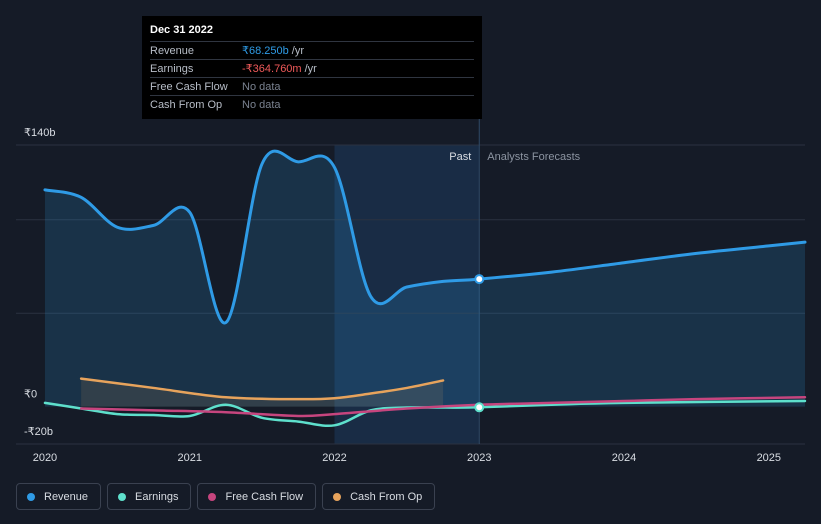  Describe the element at coordinates (264, 496) in the screenshot. I see `legend-label: Free Cash Flow` at that location.